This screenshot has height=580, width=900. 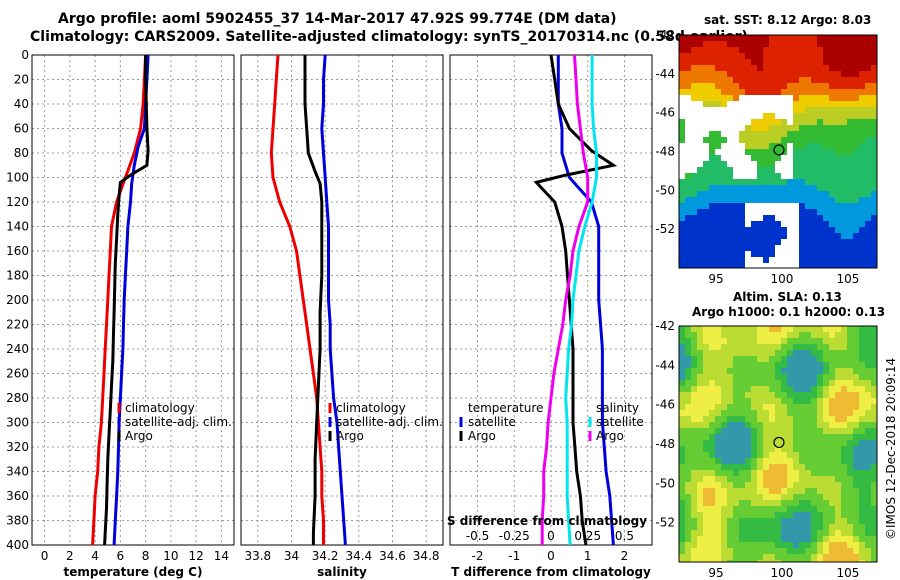 I want to click on y-tick-label: 20, so click(x=21, y=80).